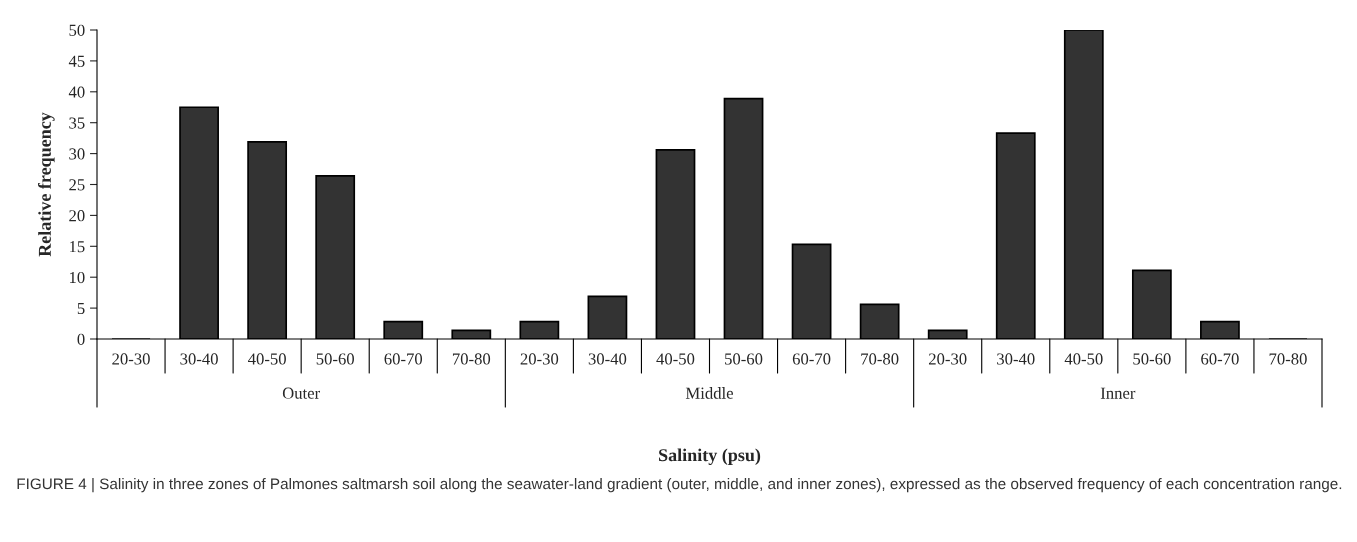 This screenshot has width=1357, height=542. I want to click on y-tick-label: 15, so click(77, 247).